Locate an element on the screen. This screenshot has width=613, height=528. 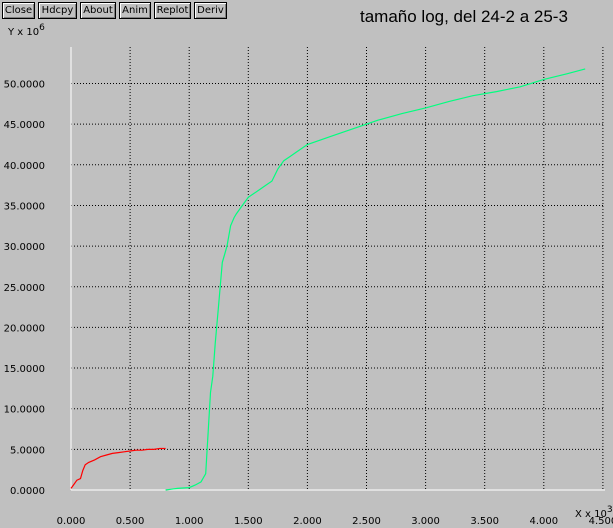
deriv-button: Deriv is located at coordinates (210, 10).